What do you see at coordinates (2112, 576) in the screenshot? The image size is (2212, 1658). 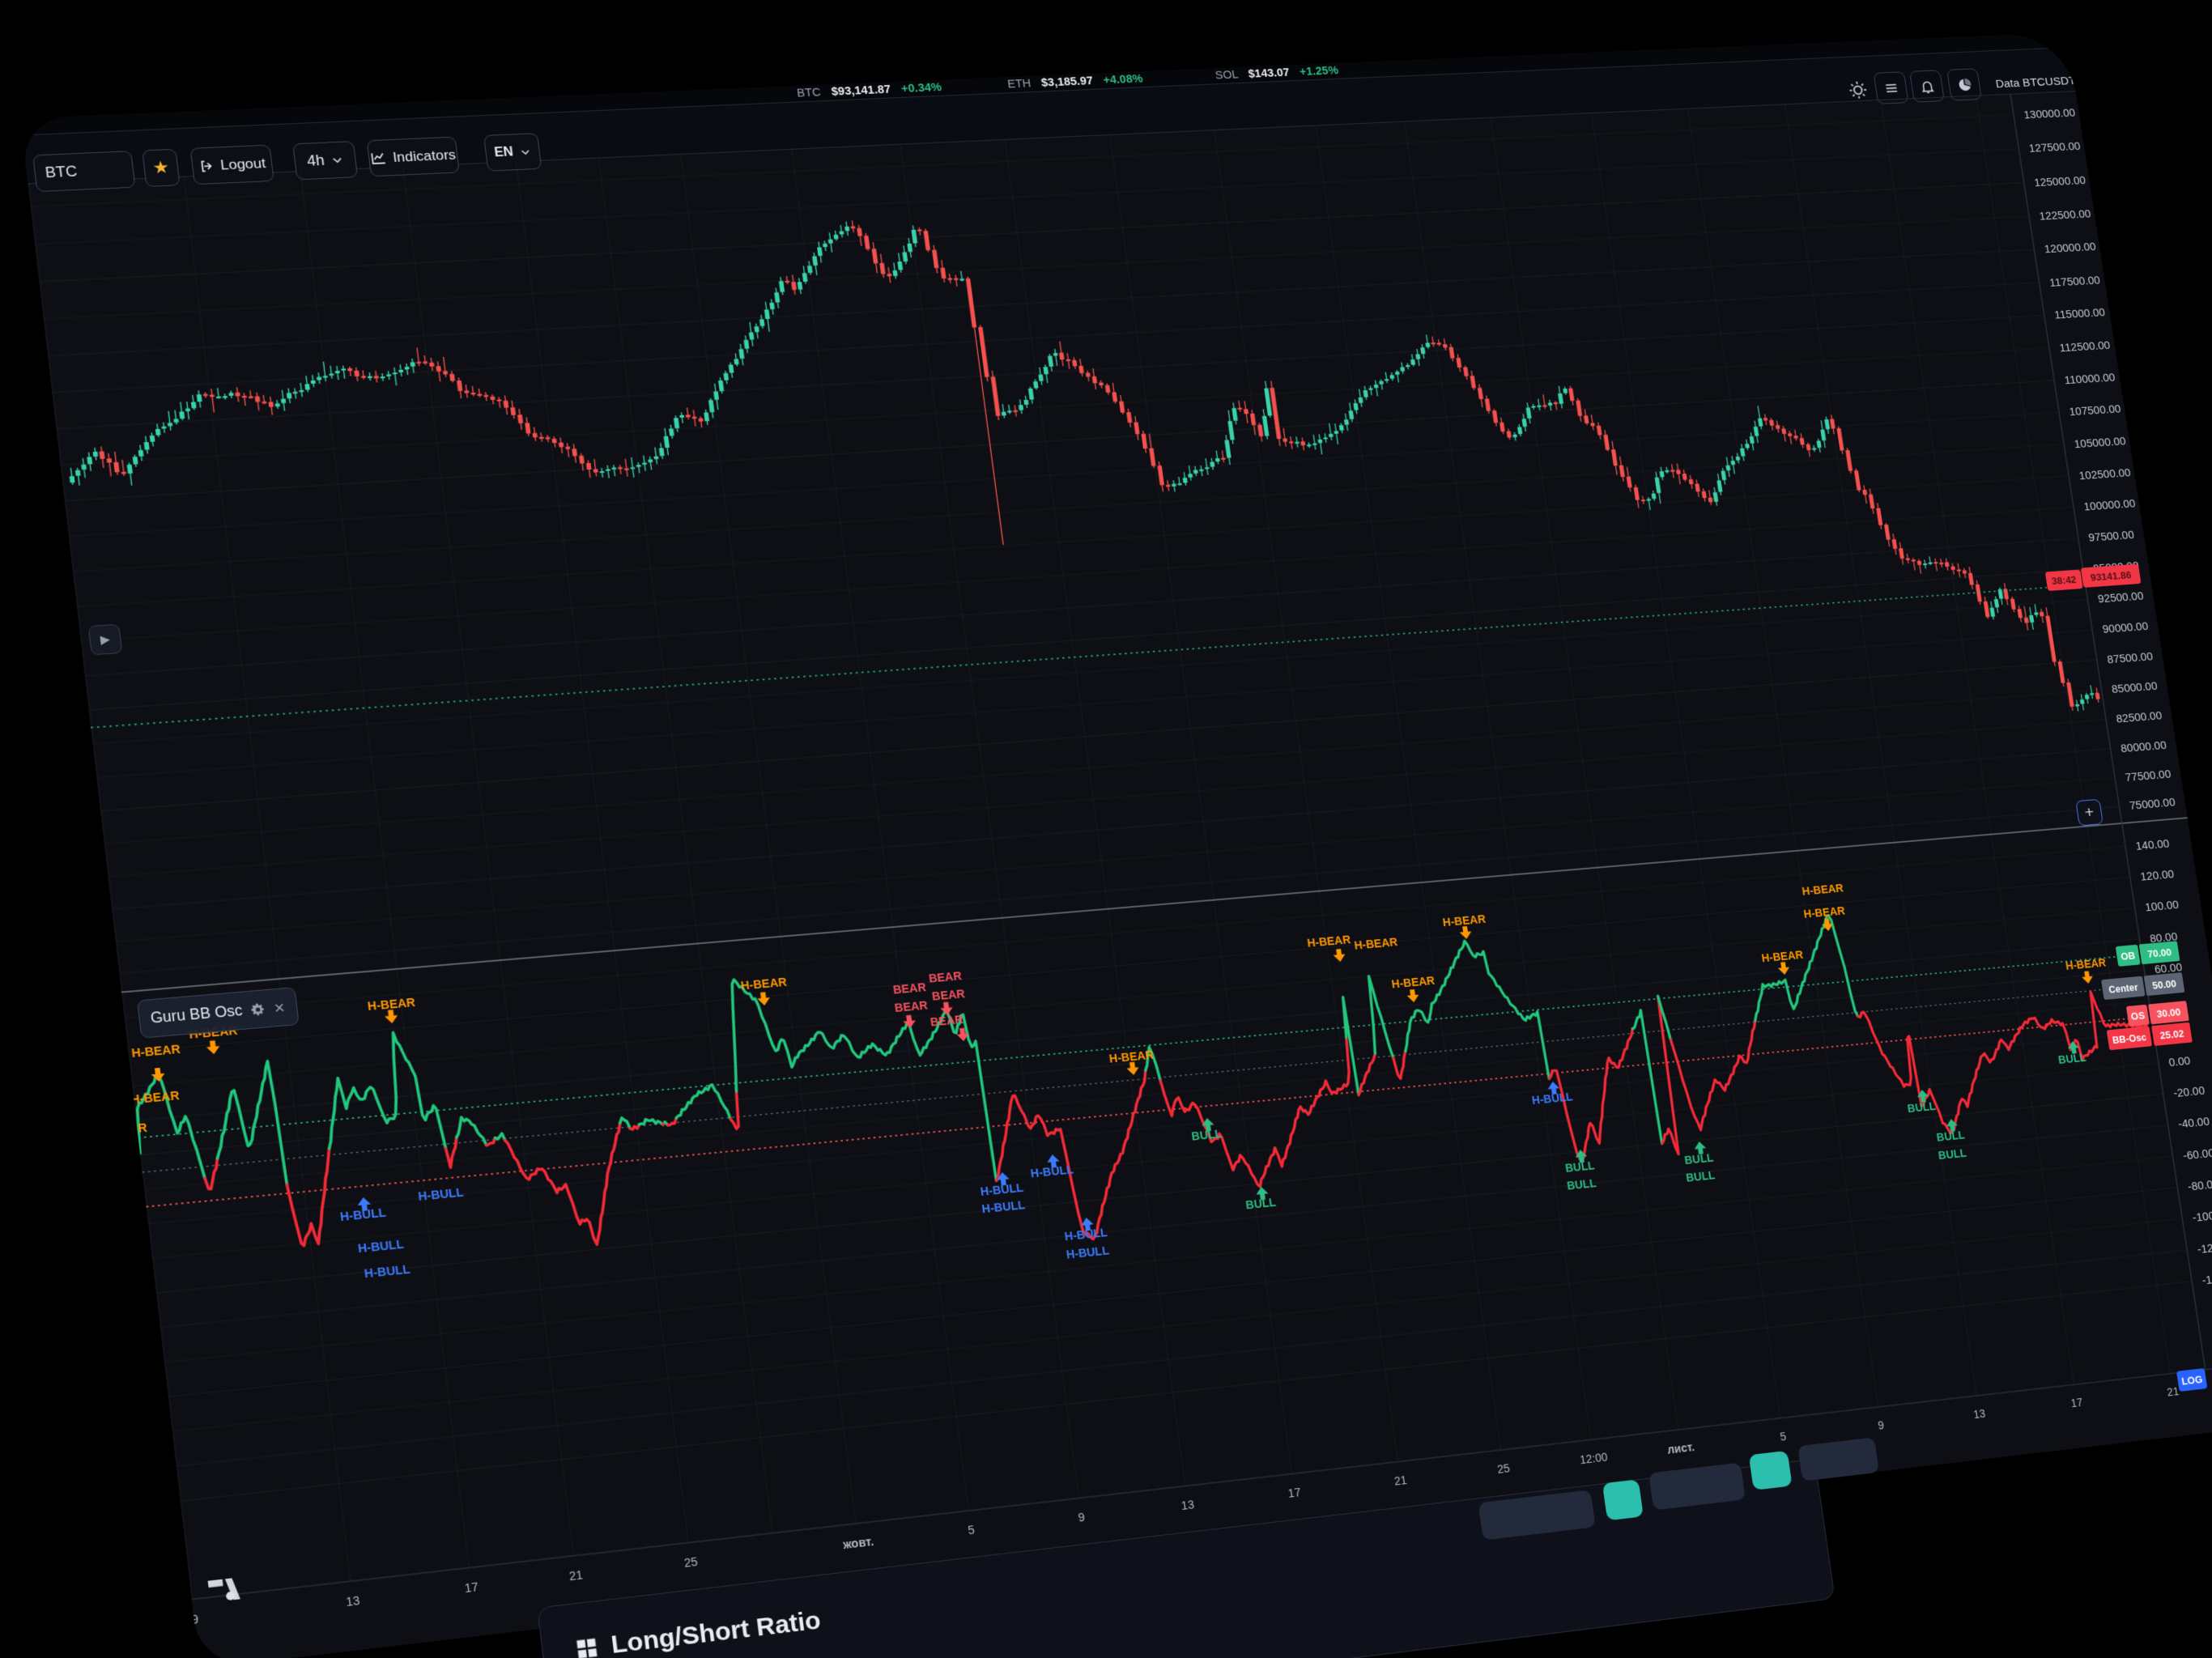 I see `svg-text: 93141.86` at bounding box center [2112, 576].